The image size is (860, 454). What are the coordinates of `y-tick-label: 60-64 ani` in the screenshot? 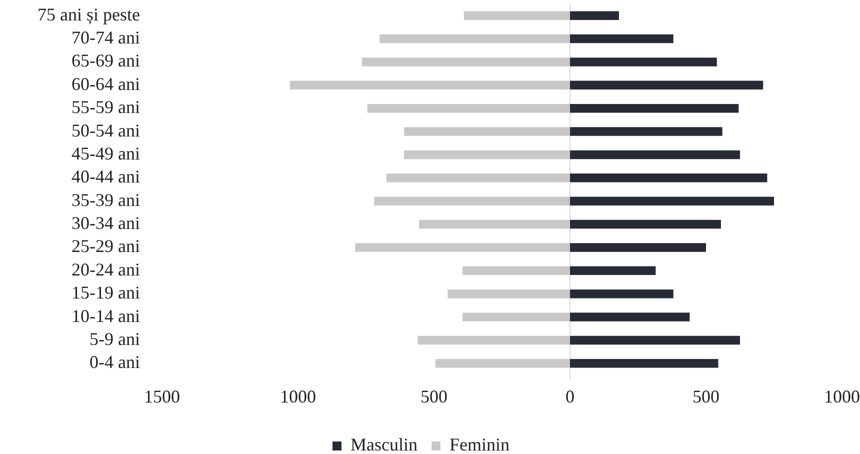 It's located at (106, 84).